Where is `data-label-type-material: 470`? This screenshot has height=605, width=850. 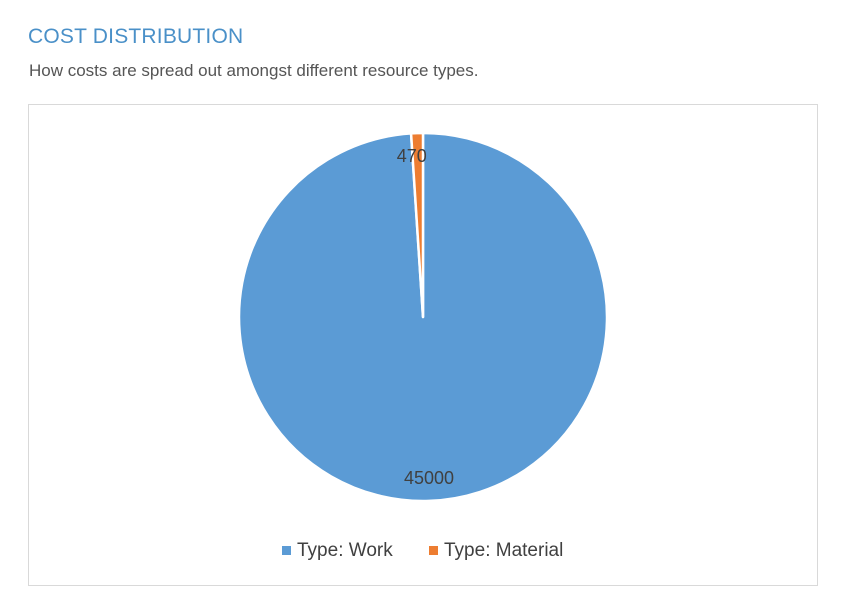 data-label-type-material: 470 is located at coordinates (412, 156).